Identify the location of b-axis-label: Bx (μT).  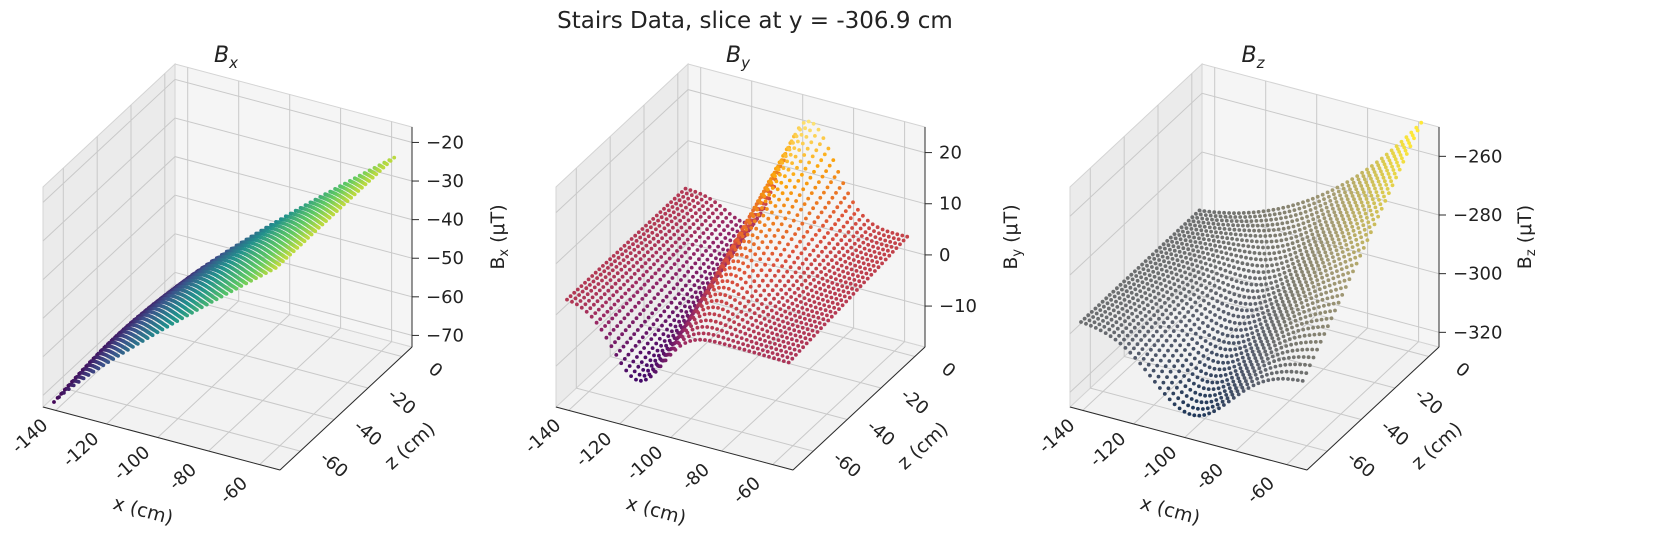
(499, 236).